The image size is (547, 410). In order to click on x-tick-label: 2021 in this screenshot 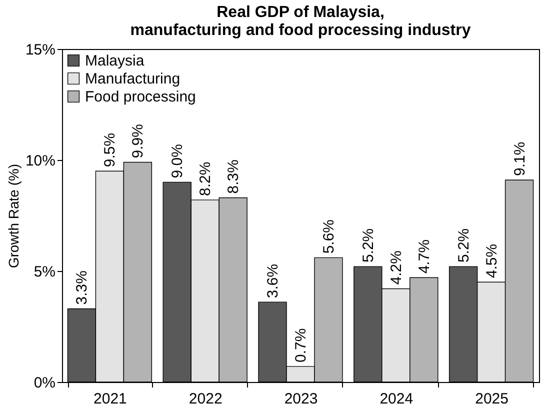, I will do `click(110, 399)`.